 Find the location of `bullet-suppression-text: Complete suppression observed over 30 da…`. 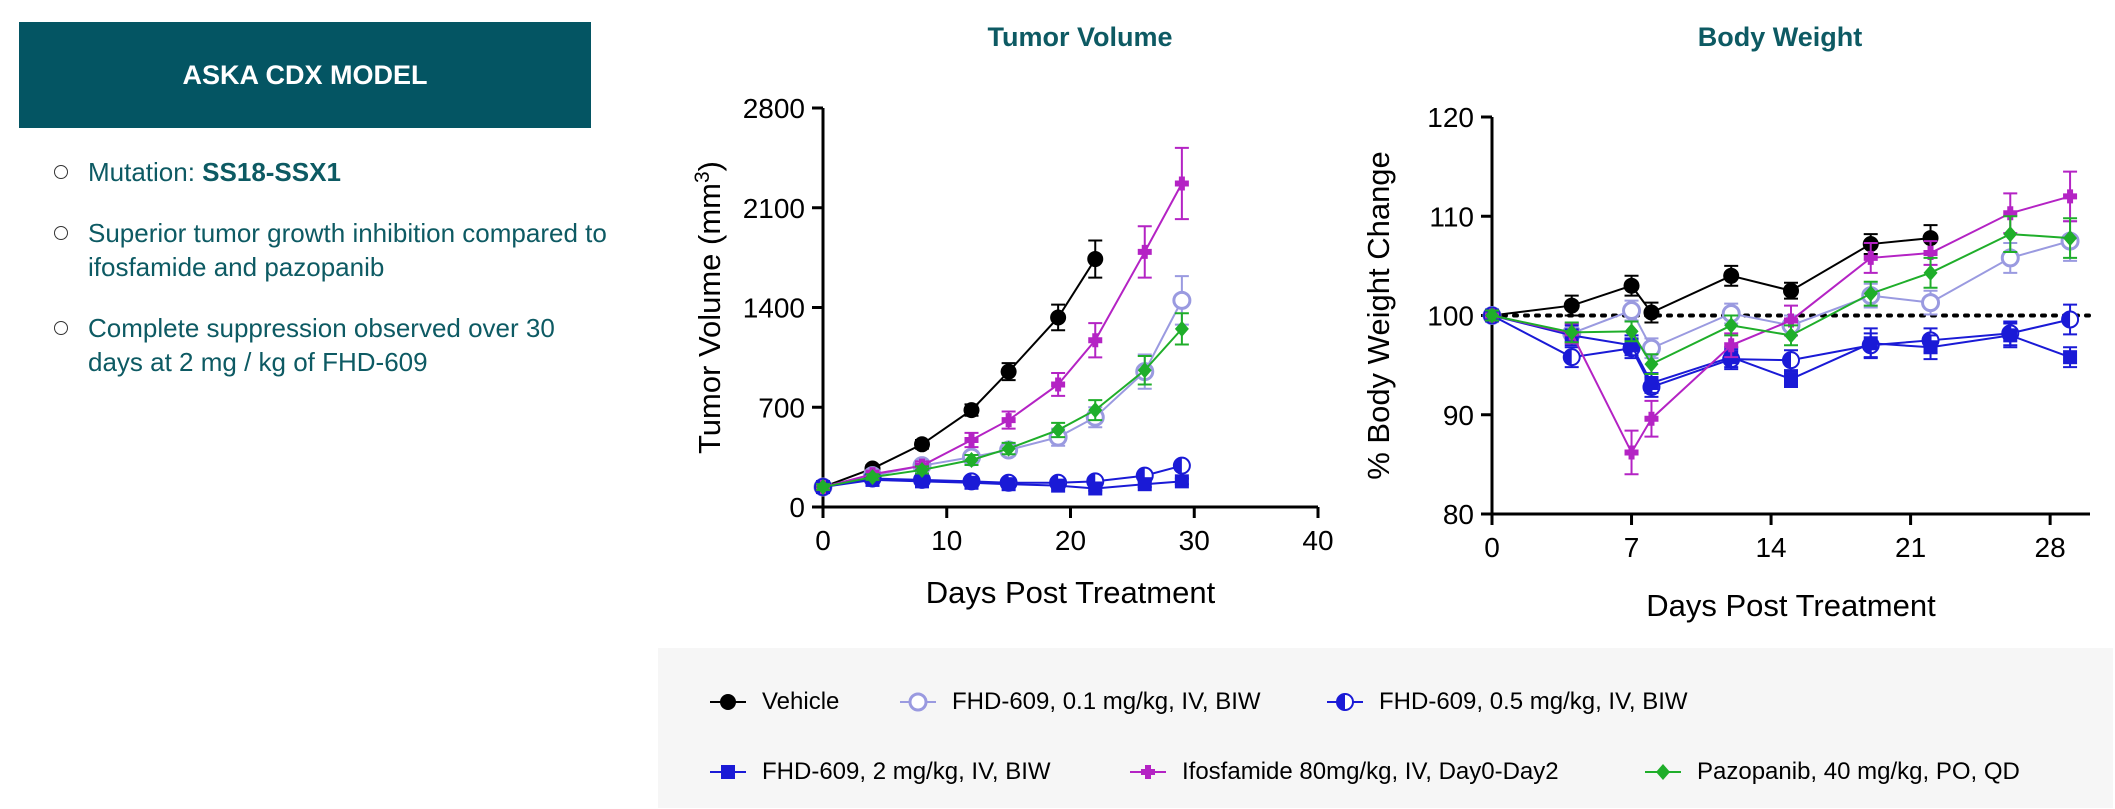

bullet-suppression-text: Complete suppression observed over 30 da… is located at coordinates (321, 345).